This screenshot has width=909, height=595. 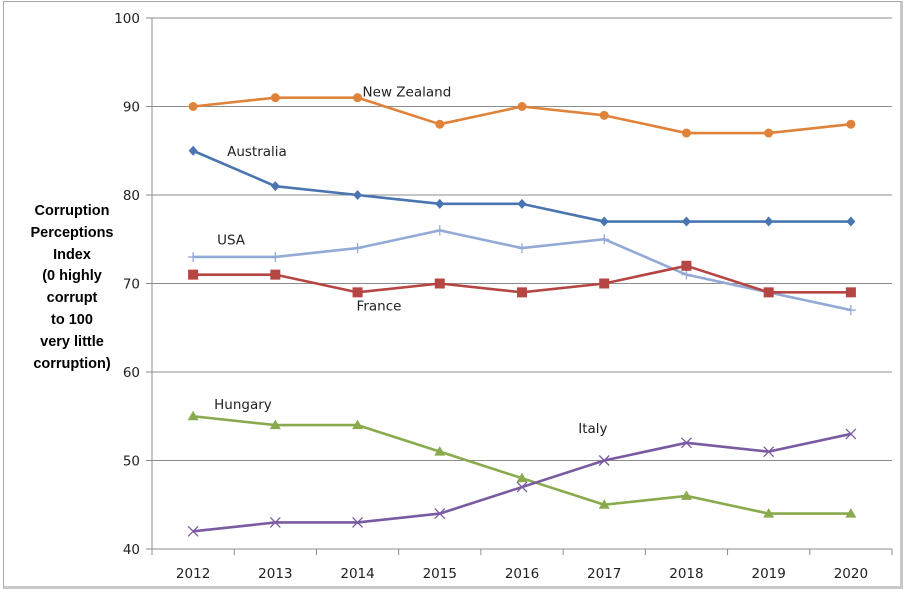 What do you see at coordinates (72, 211) in the screenshot?
I see `y-axis-label-line: Corruption` at bounding box center [72, 211].